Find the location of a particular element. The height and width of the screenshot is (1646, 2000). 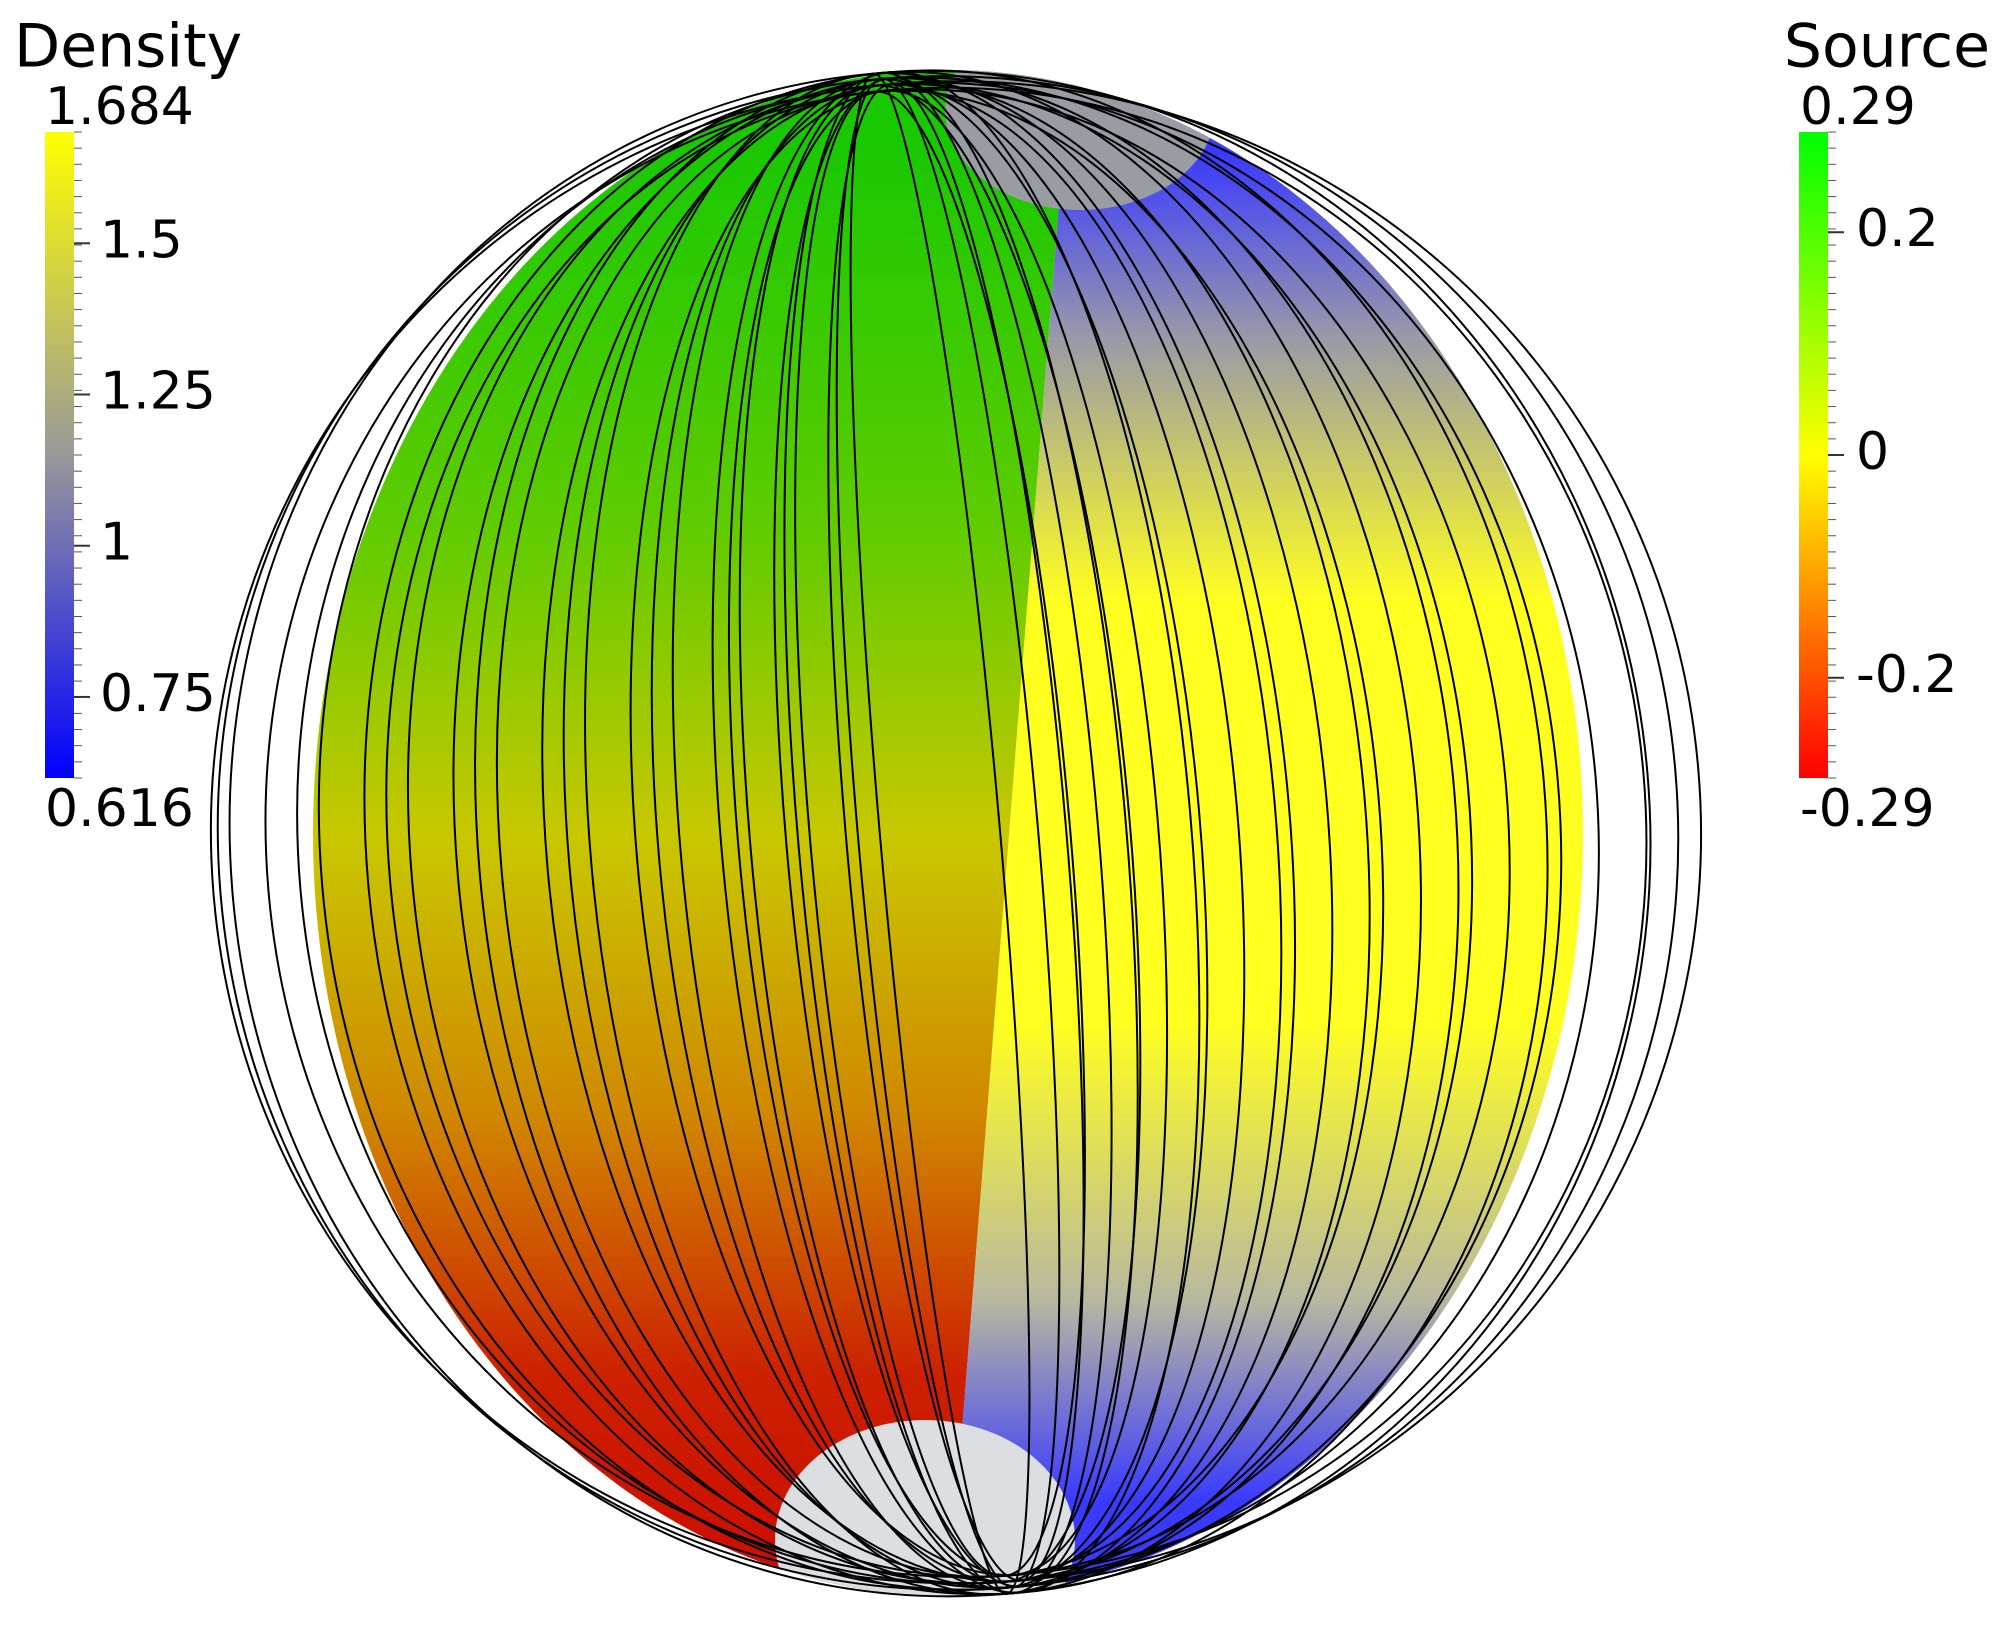

tick-label: 0.2 is located at coordinates (1897, 229).